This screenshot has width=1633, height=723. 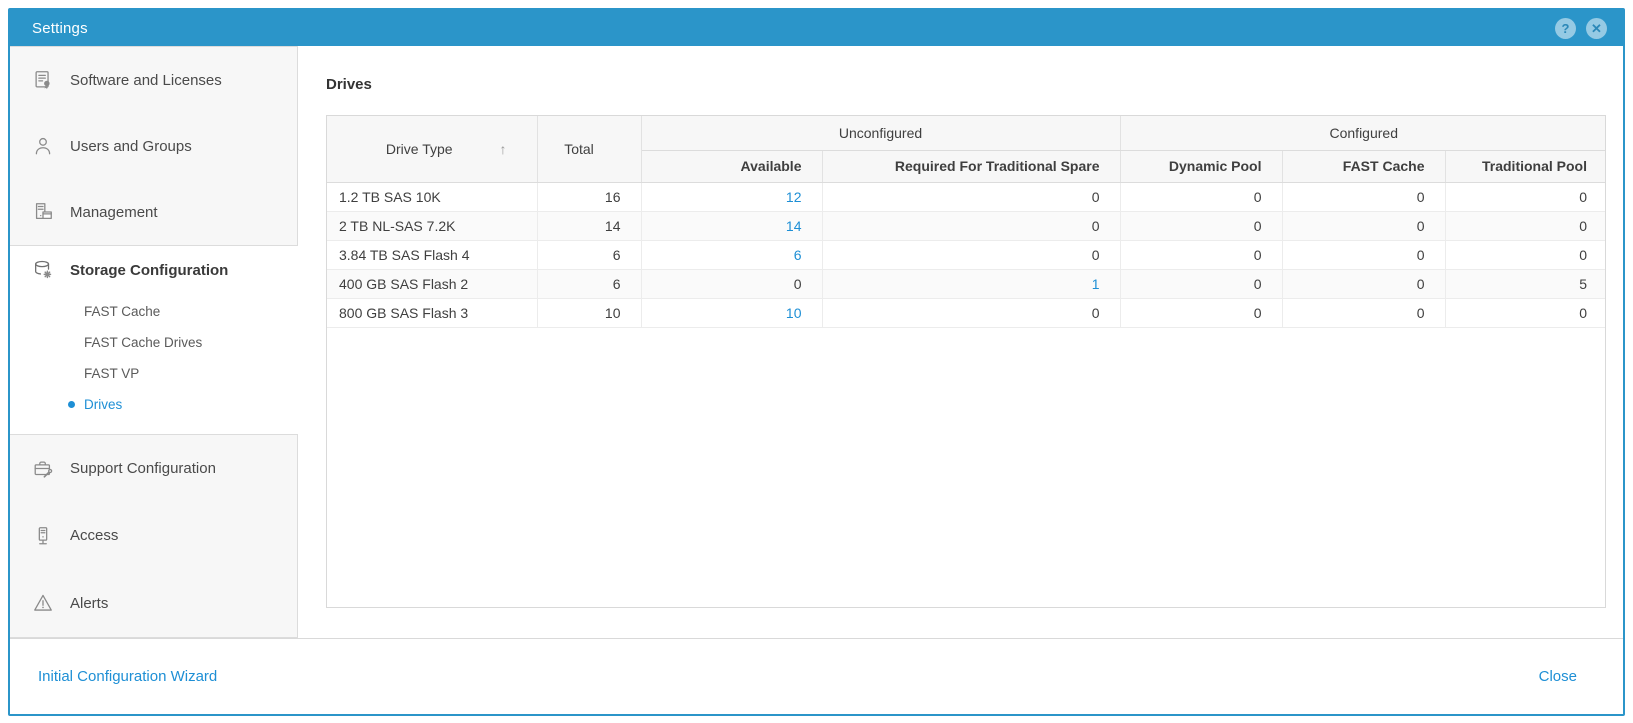 What do you see at coordinates (816, 28) in the screenshot?
I see `title-bar: Settings ? ✕` at bounding box center [816, 28].